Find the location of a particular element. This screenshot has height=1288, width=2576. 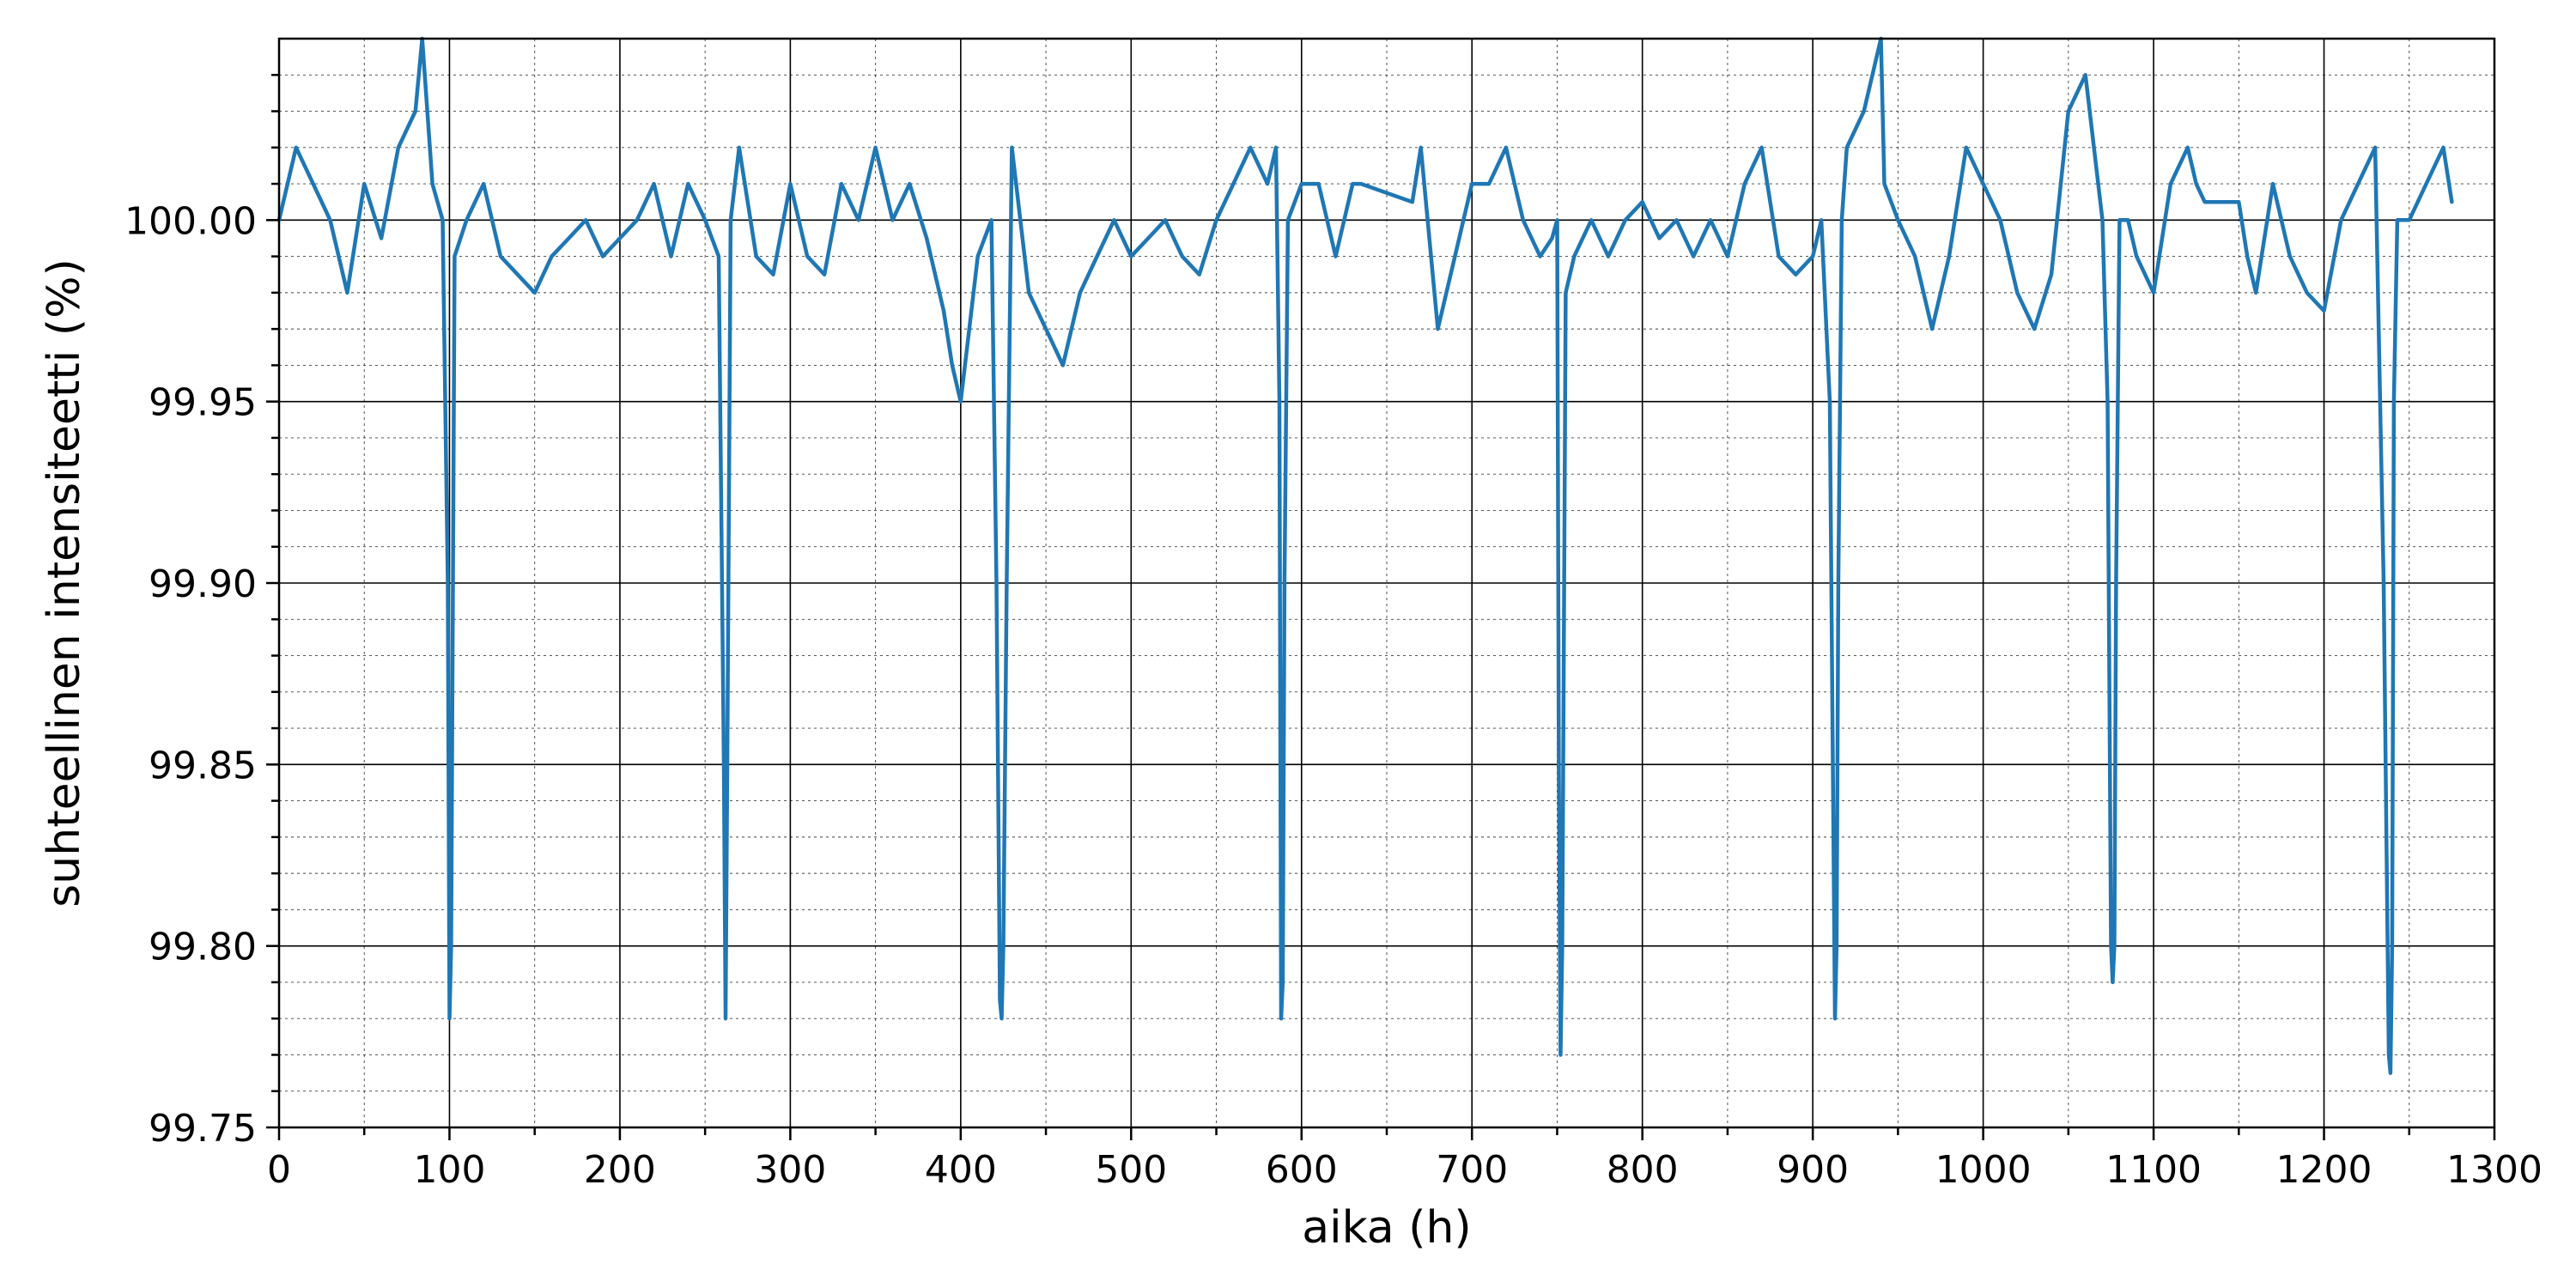

y-tick-label: 100.00 is located at coordinates (191, 221).